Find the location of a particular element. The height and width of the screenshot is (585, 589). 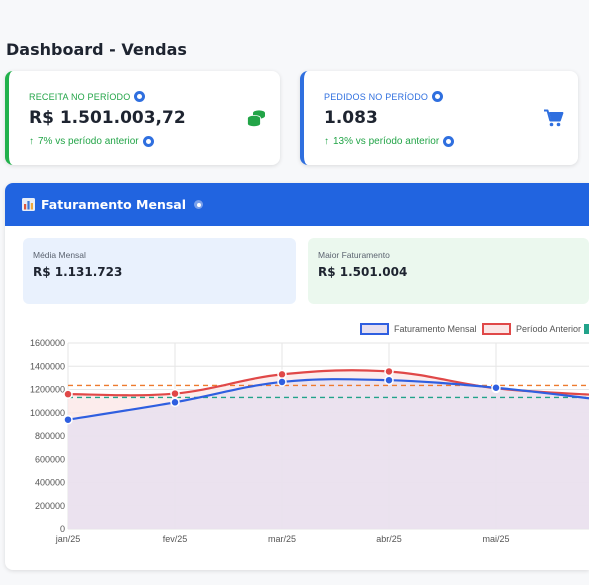

y-tick-label: 600000 is located at coordinates (50, 459).